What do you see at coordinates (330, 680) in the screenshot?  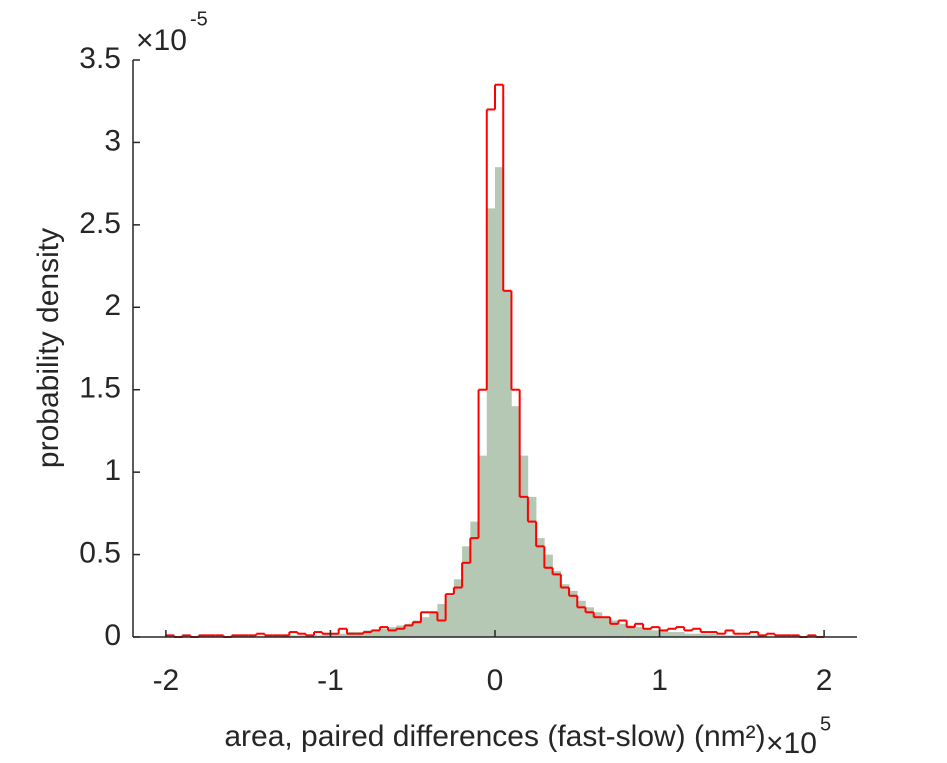 I see `x-tick-label: -1` at bounding box center [330, 680].